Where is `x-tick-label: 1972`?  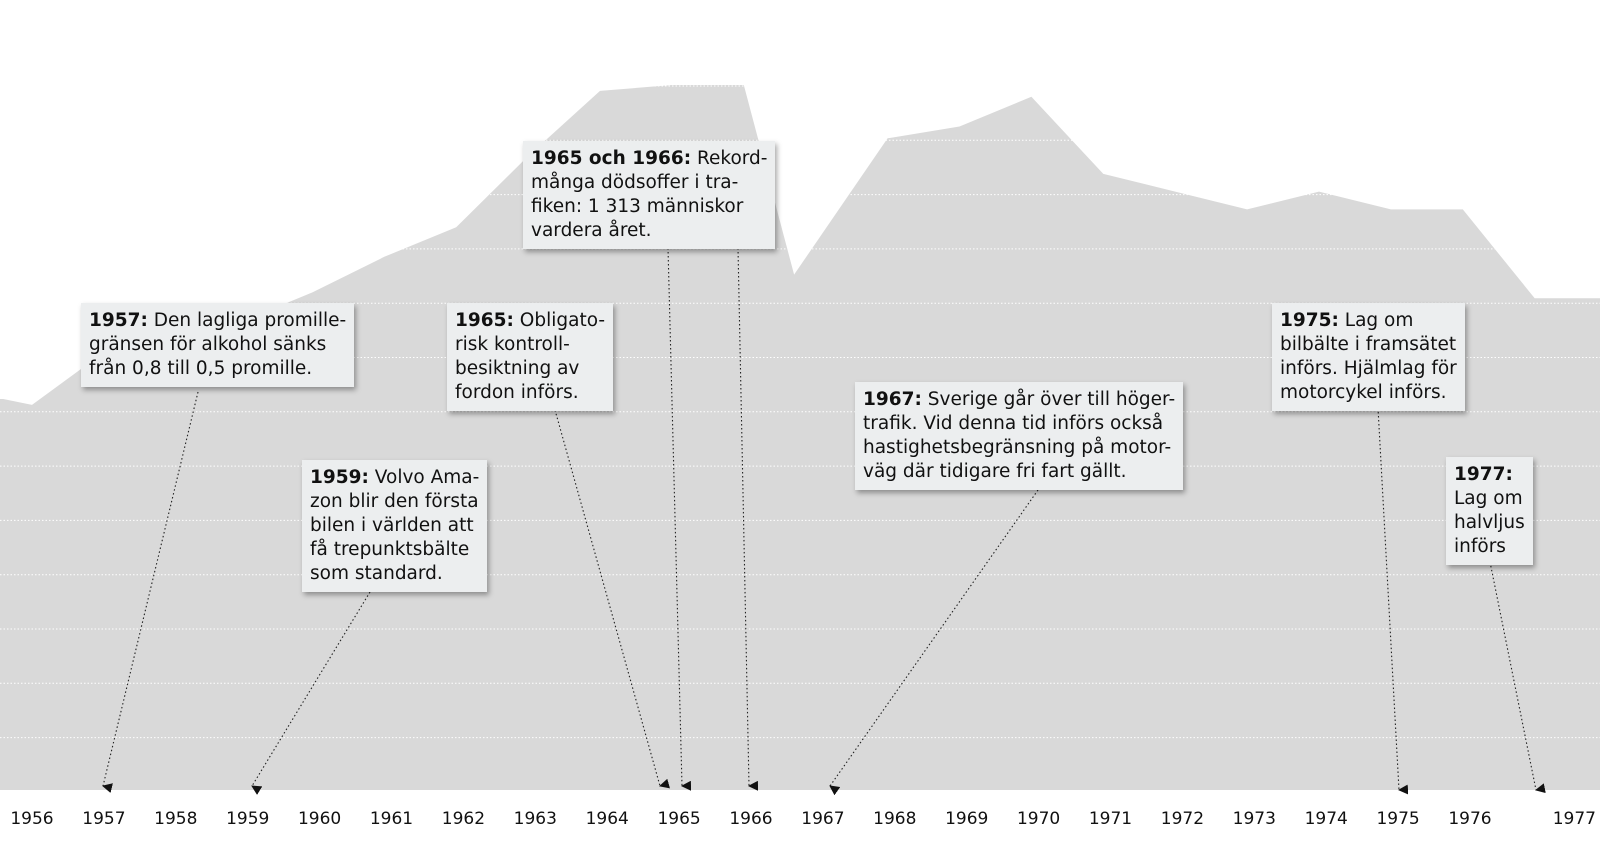
x-tick-label: 1972 is located at coordinates (1182, 819).